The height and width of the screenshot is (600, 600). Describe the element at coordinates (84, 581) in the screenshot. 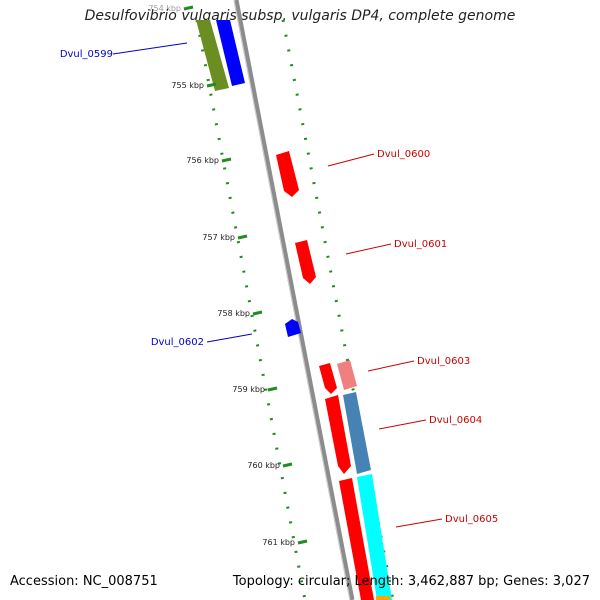

I see `accession-label: Accession: NC_008751` at that location.